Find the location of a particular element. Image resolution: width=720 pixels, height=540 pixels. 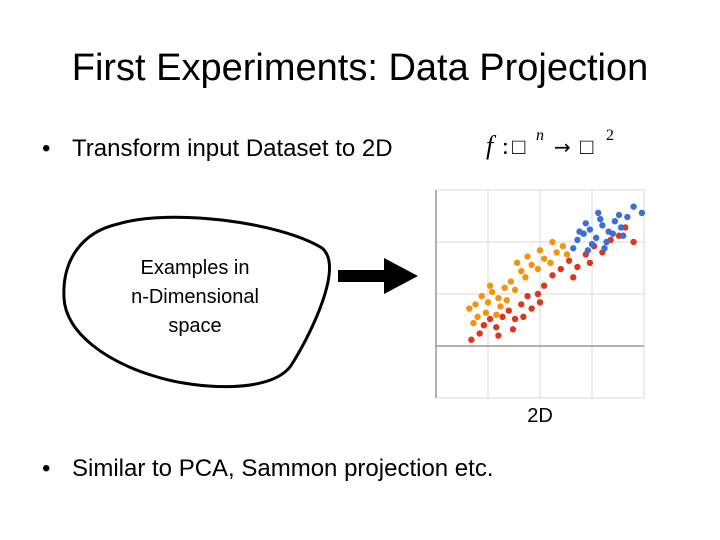

bullet-text: Transform input Dataset to 2D is located at coordinates (232, 148).